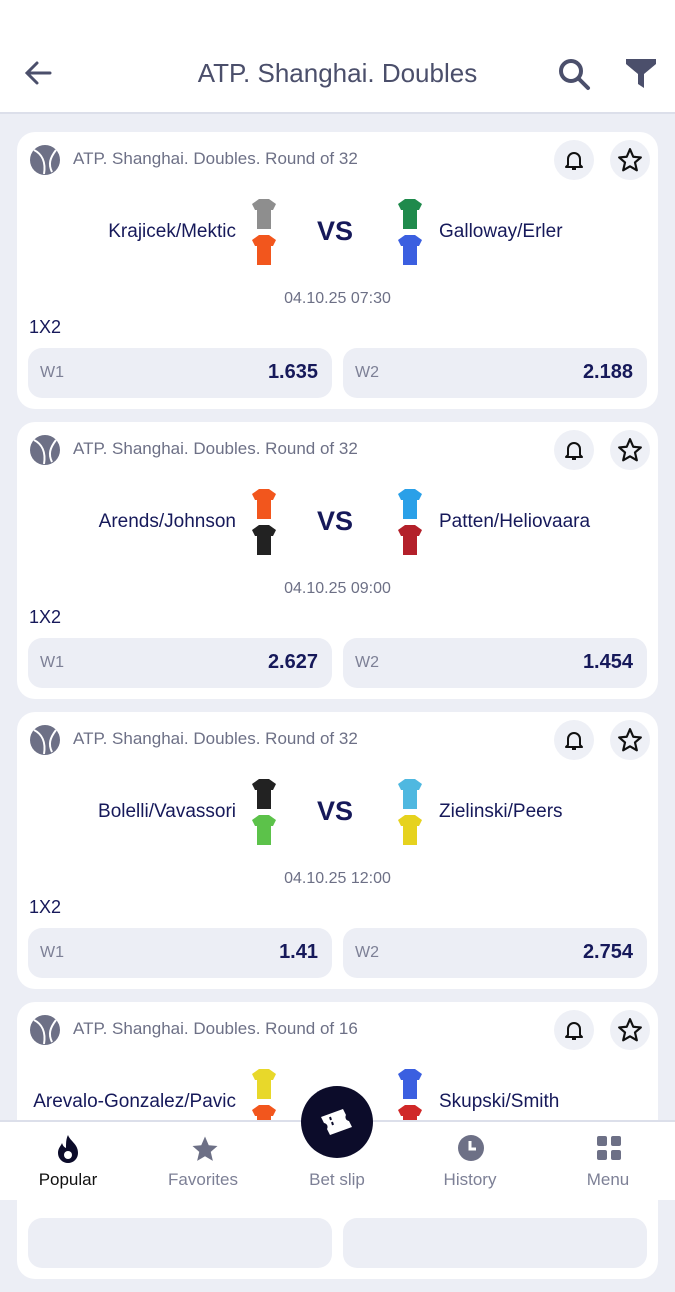  Describe the element at coordinates (574, 74) in the screenshot. I see `search-icon` at that location.